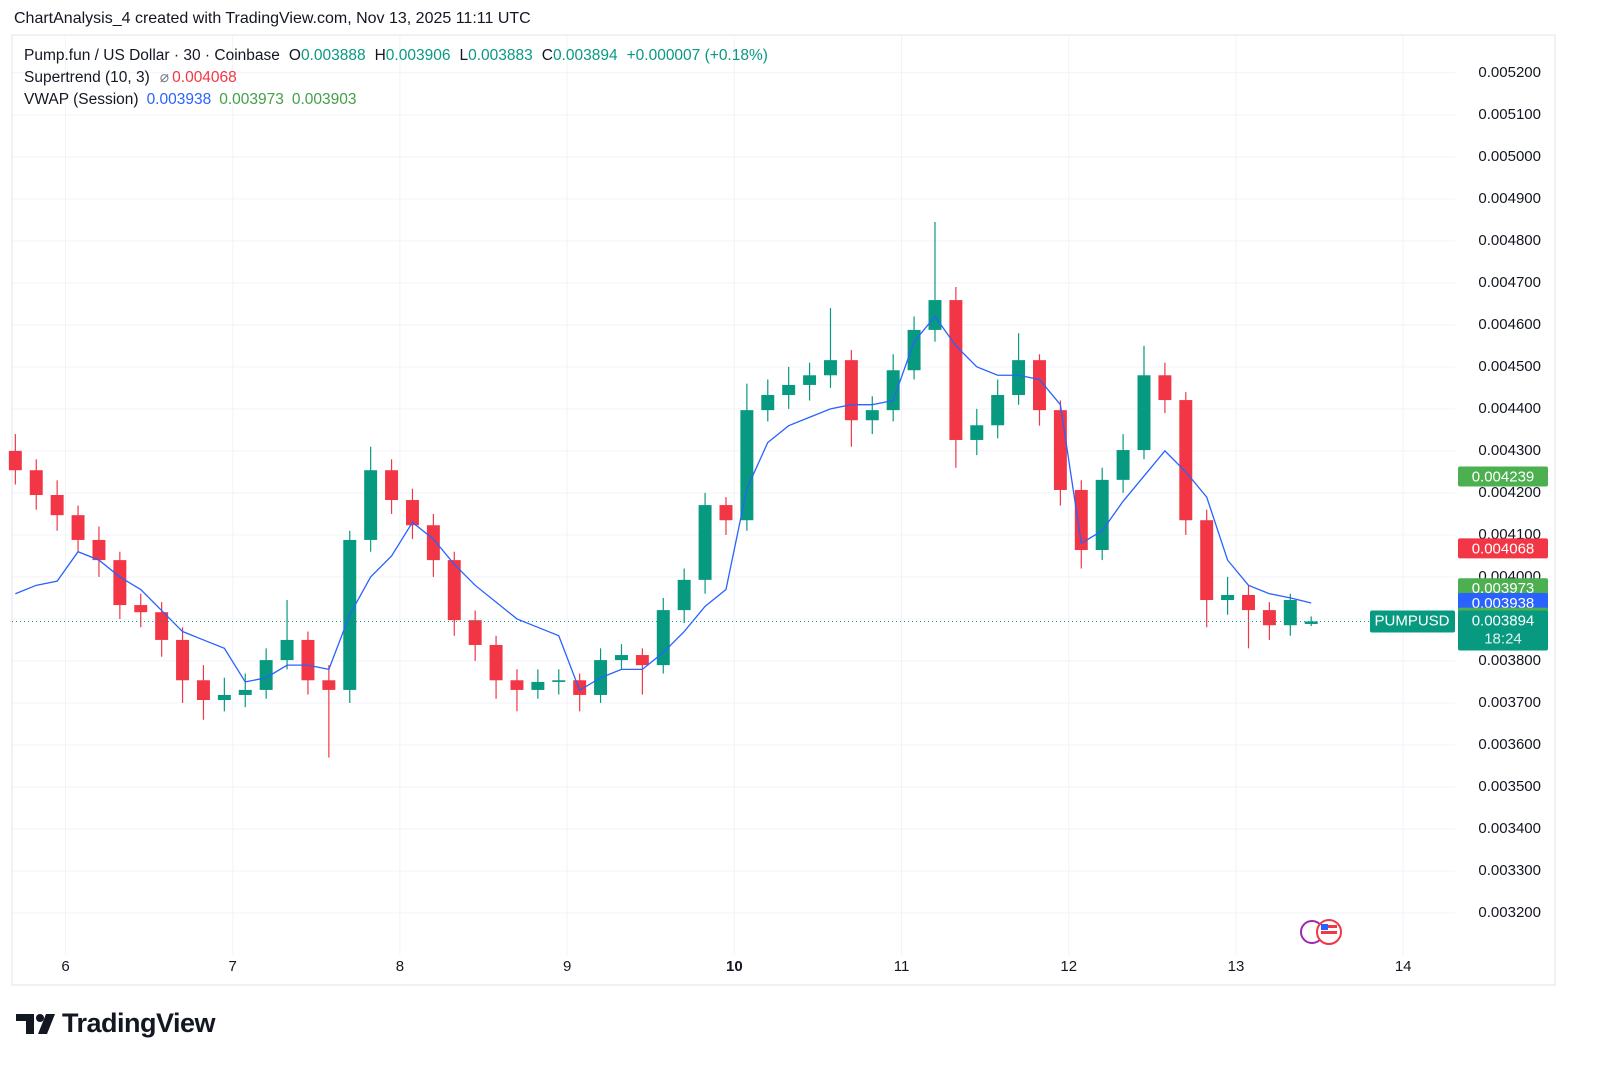  What do you see at coordinates (233, 966) in the screenshot?
I see `x-tick-label: 7` at bounding box center [233, 966].